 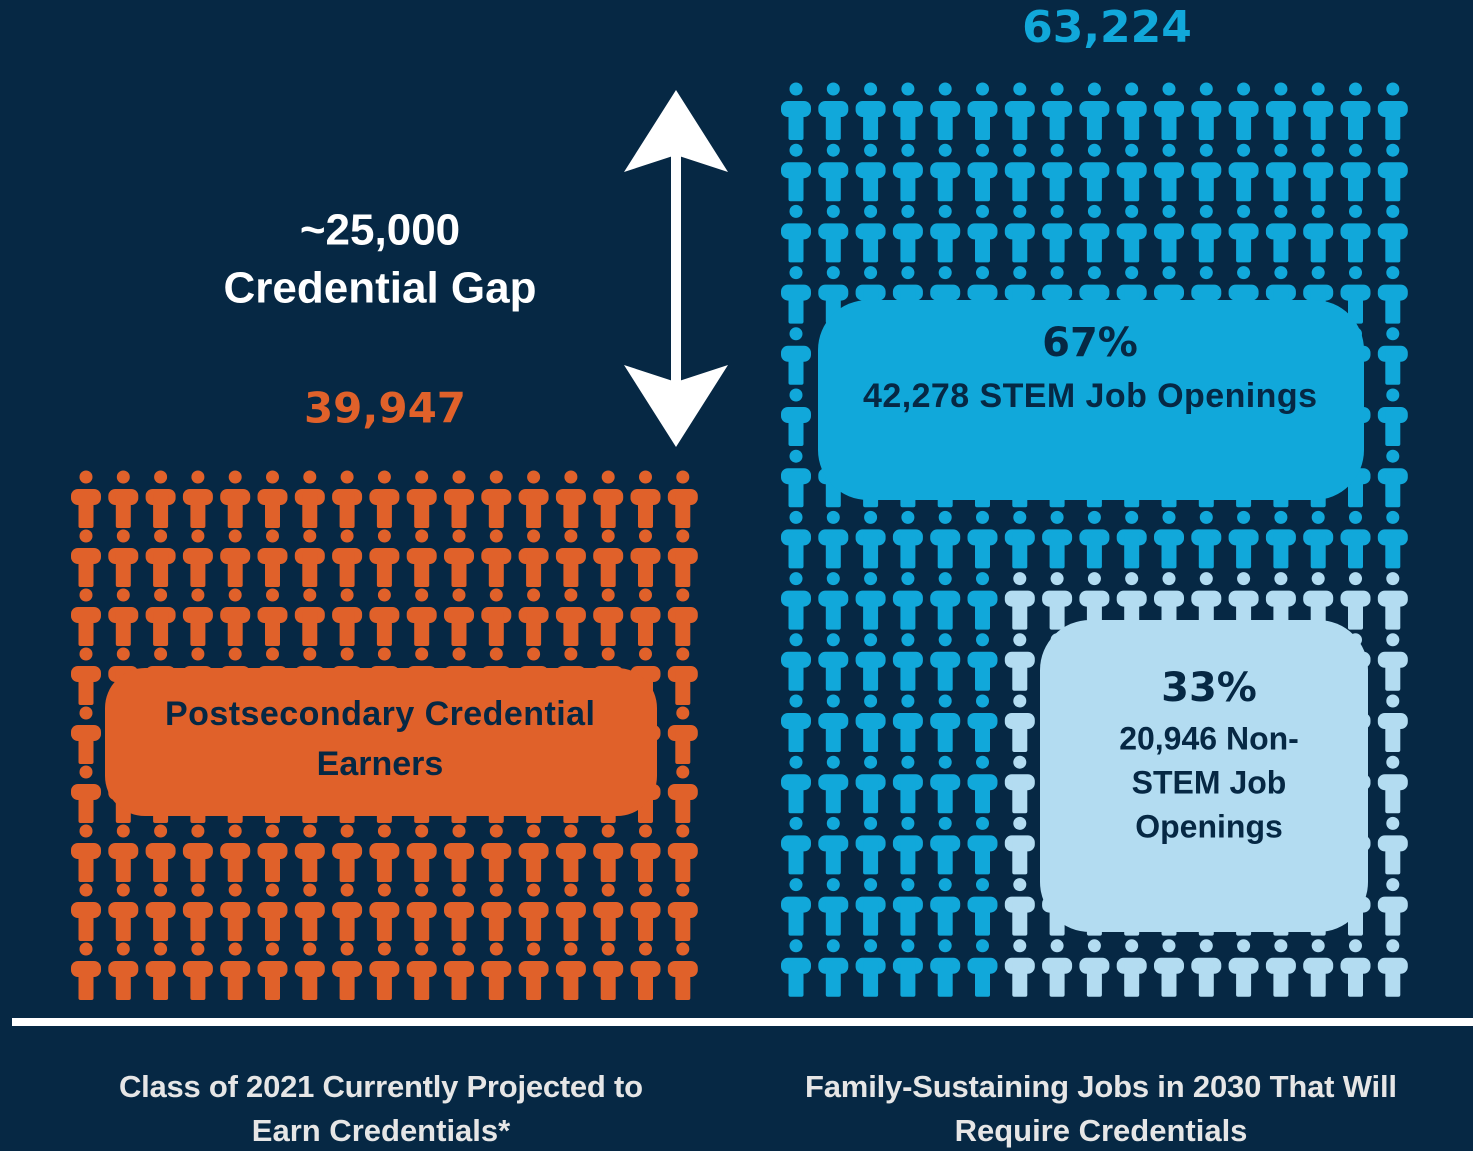 I want to click on left-label: Earners, so click(x=380, y=764).